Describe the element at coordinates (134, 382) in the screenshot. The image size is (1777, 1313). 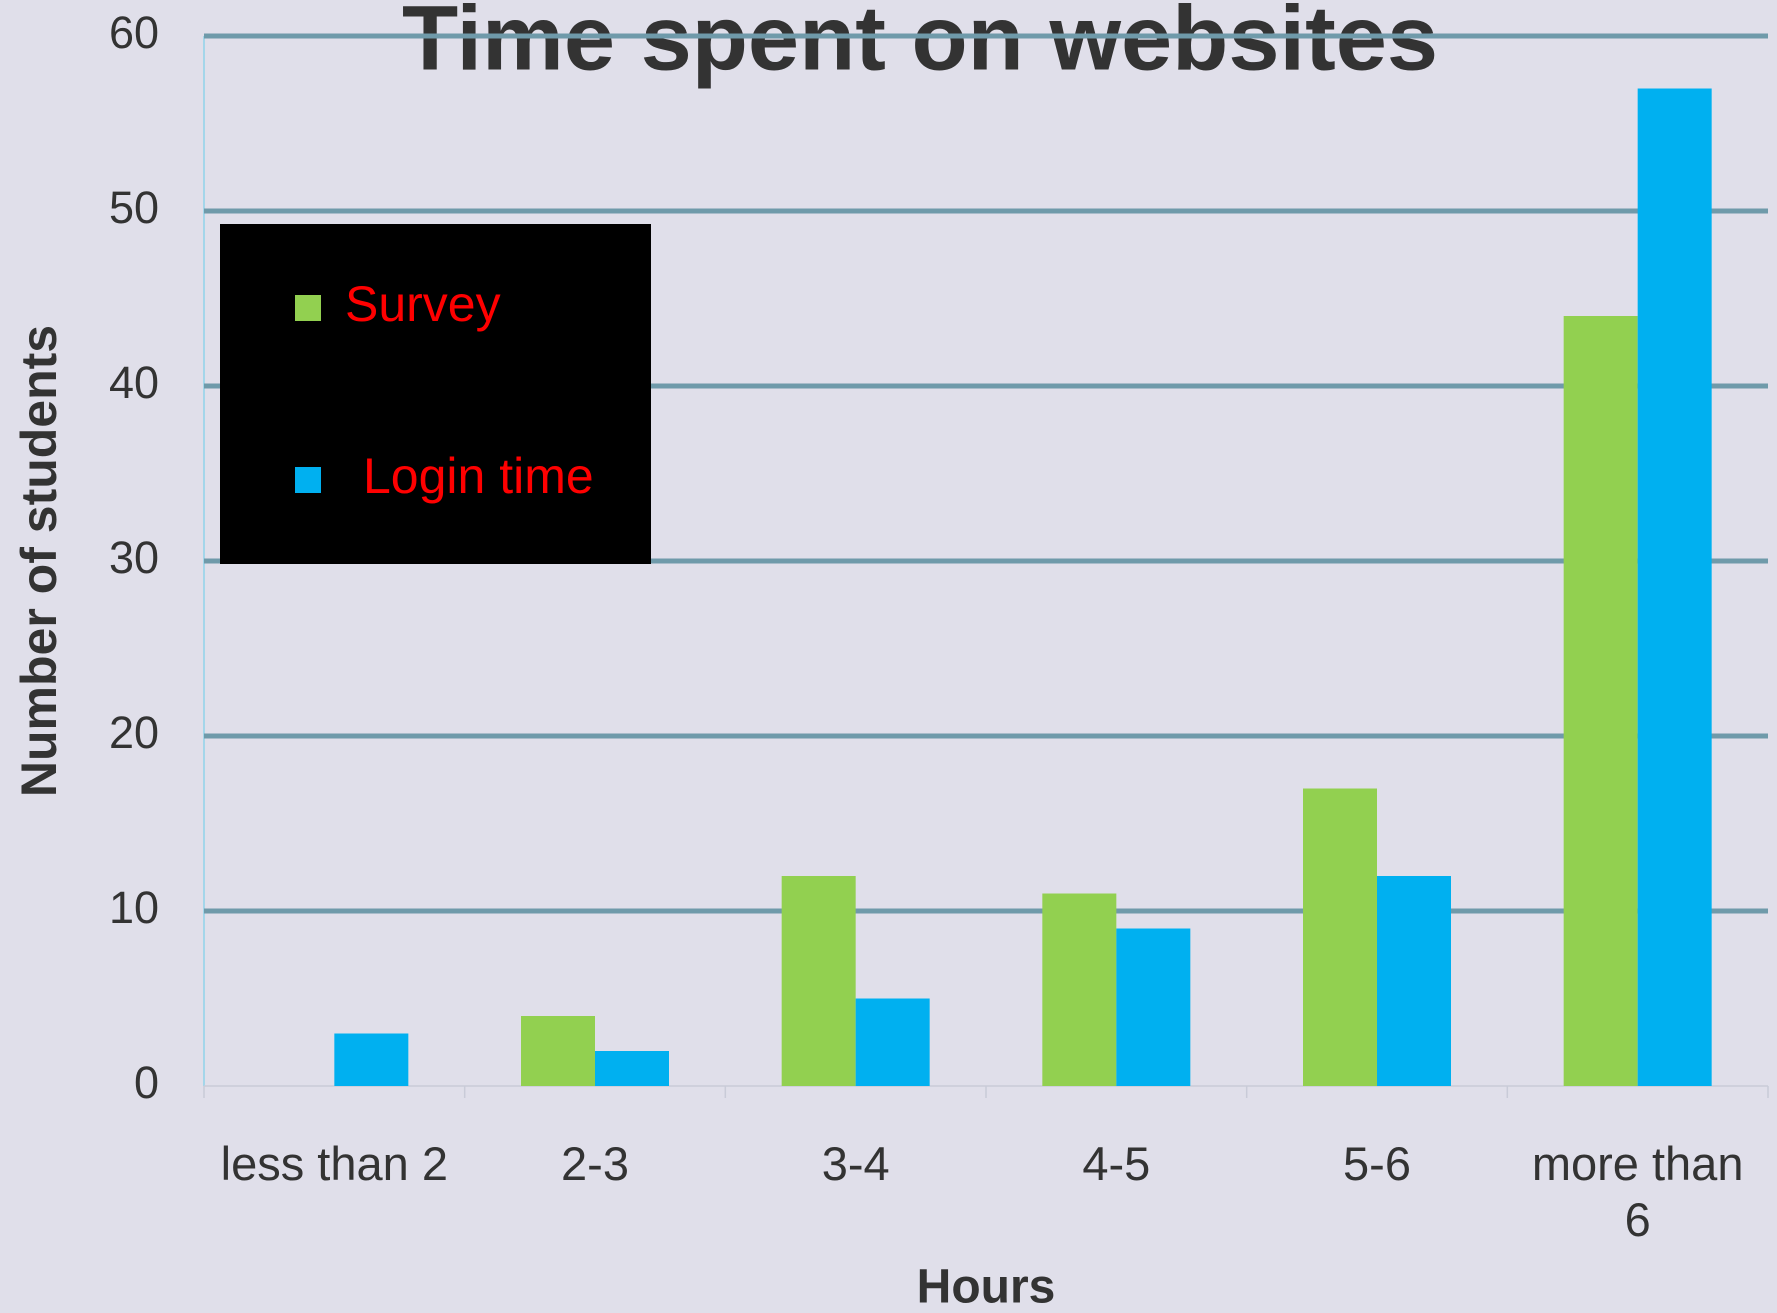
I see `y-tick-label: 40` at that location.